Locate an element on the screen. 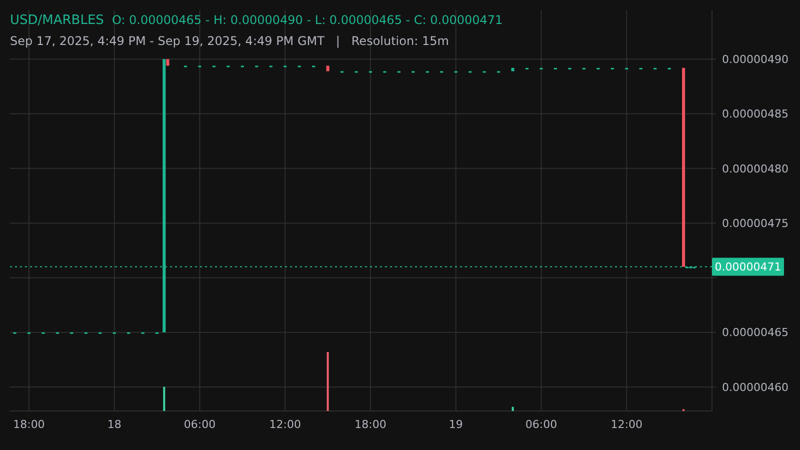 This screenshot has width=800, height=450. y-tick-label: 0.00000490 is located at coordinates (755, 59).